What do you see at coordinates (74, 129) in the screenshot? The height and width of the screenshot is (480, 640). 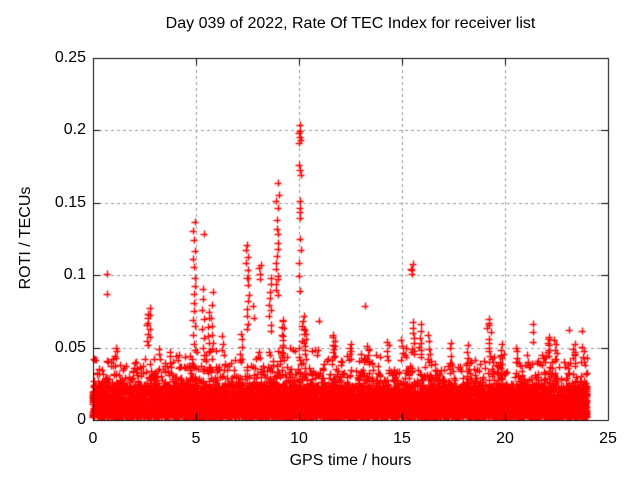 I see `y-tick-label: 0.2` at bounding box center [74, 129].